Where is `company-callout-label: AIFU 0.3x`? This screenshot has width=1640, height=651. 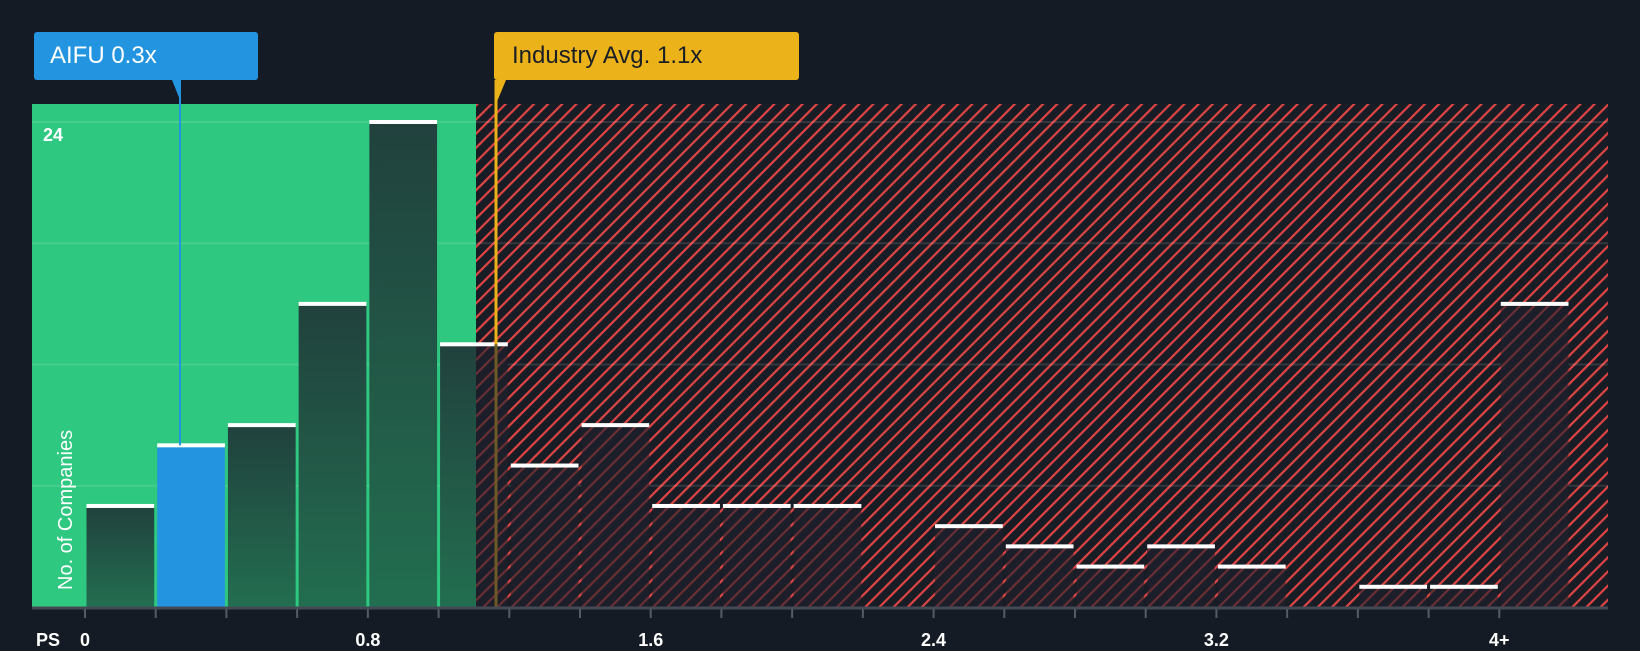 company-callout-label: AIFU 0.3x is located at coordinates (103, 55).